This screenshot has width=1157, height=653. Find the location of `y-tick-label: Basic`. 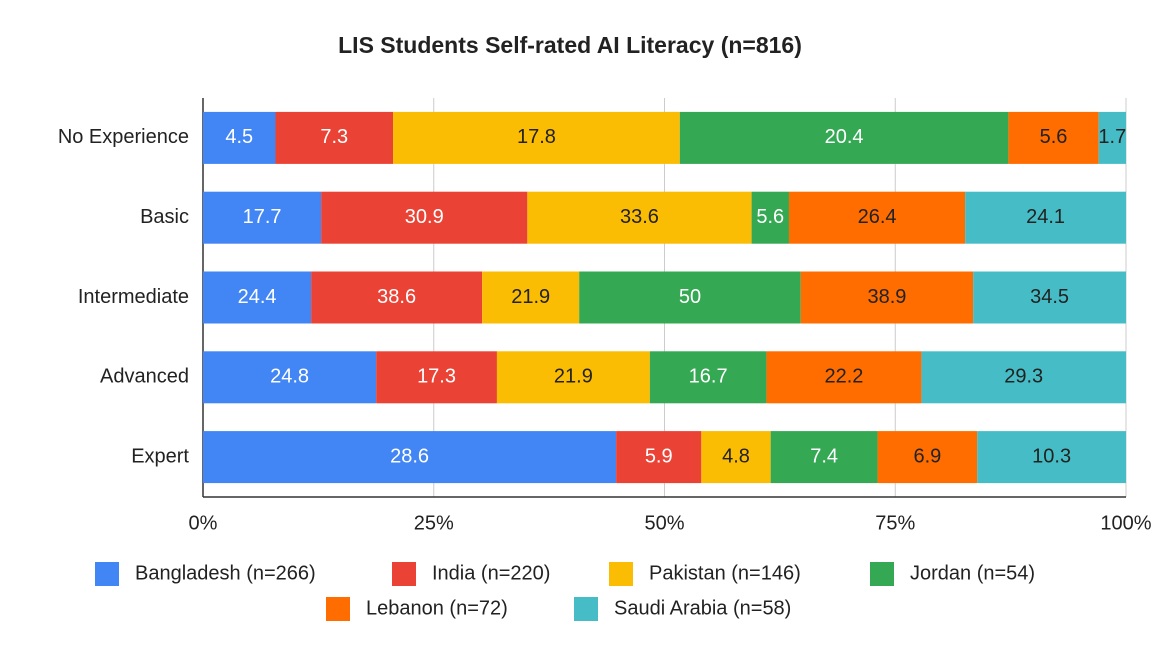

y-tick-label: Basic is located at coordinates (164, 217).